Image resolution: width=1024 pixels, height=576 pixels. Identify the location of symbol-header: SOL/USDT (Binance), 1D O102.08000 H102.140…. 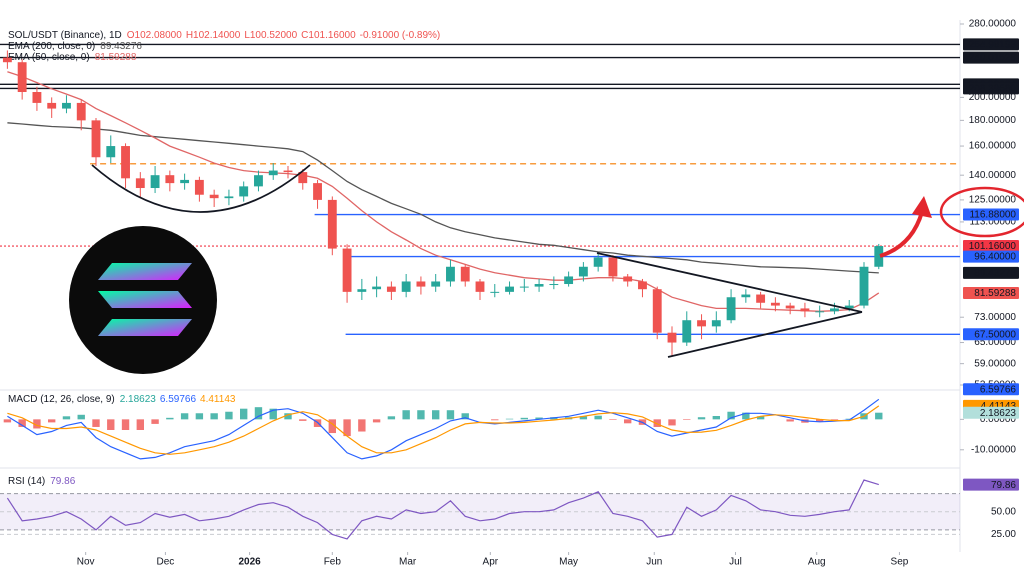
(224, 35).